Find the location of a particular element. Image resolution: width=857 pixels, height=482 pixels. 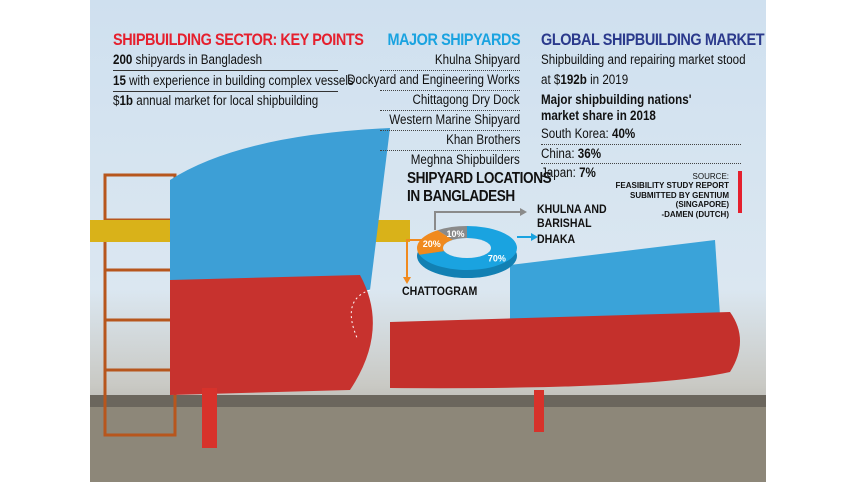

chattogram-connector is located at coordinates (414, 258).